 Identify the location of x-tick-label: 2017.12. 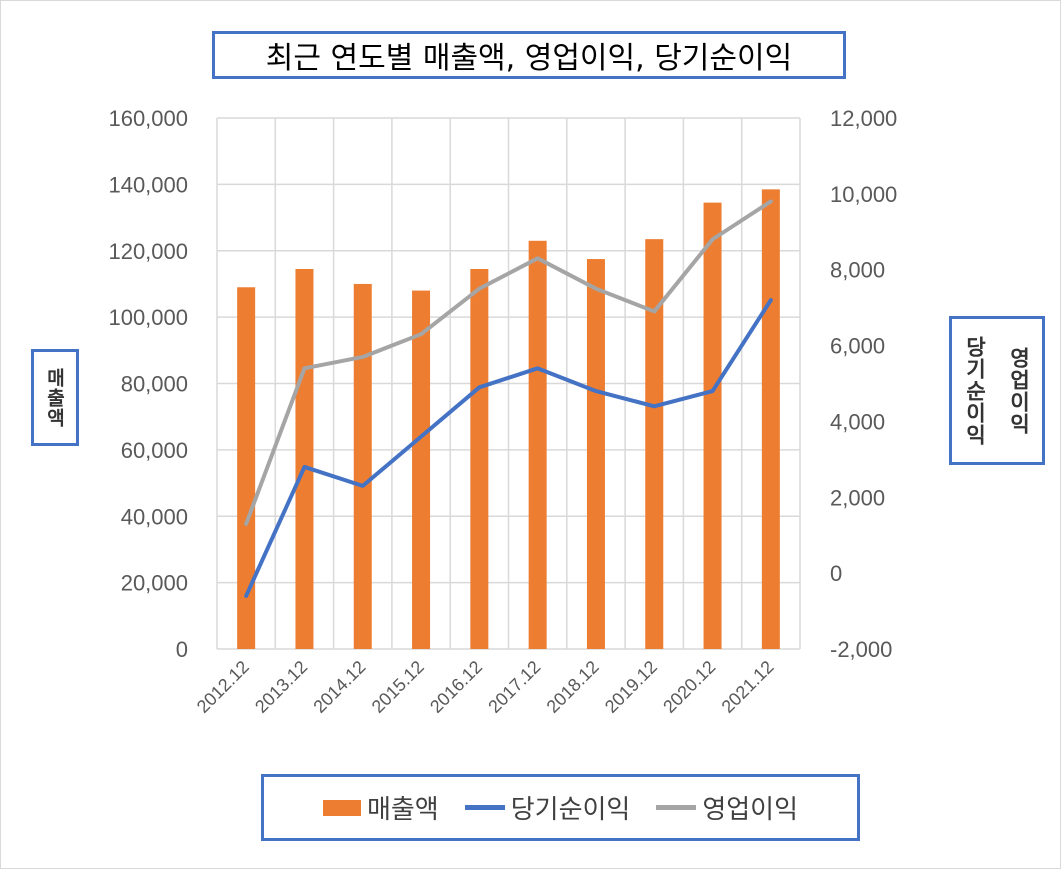
(514, 687).